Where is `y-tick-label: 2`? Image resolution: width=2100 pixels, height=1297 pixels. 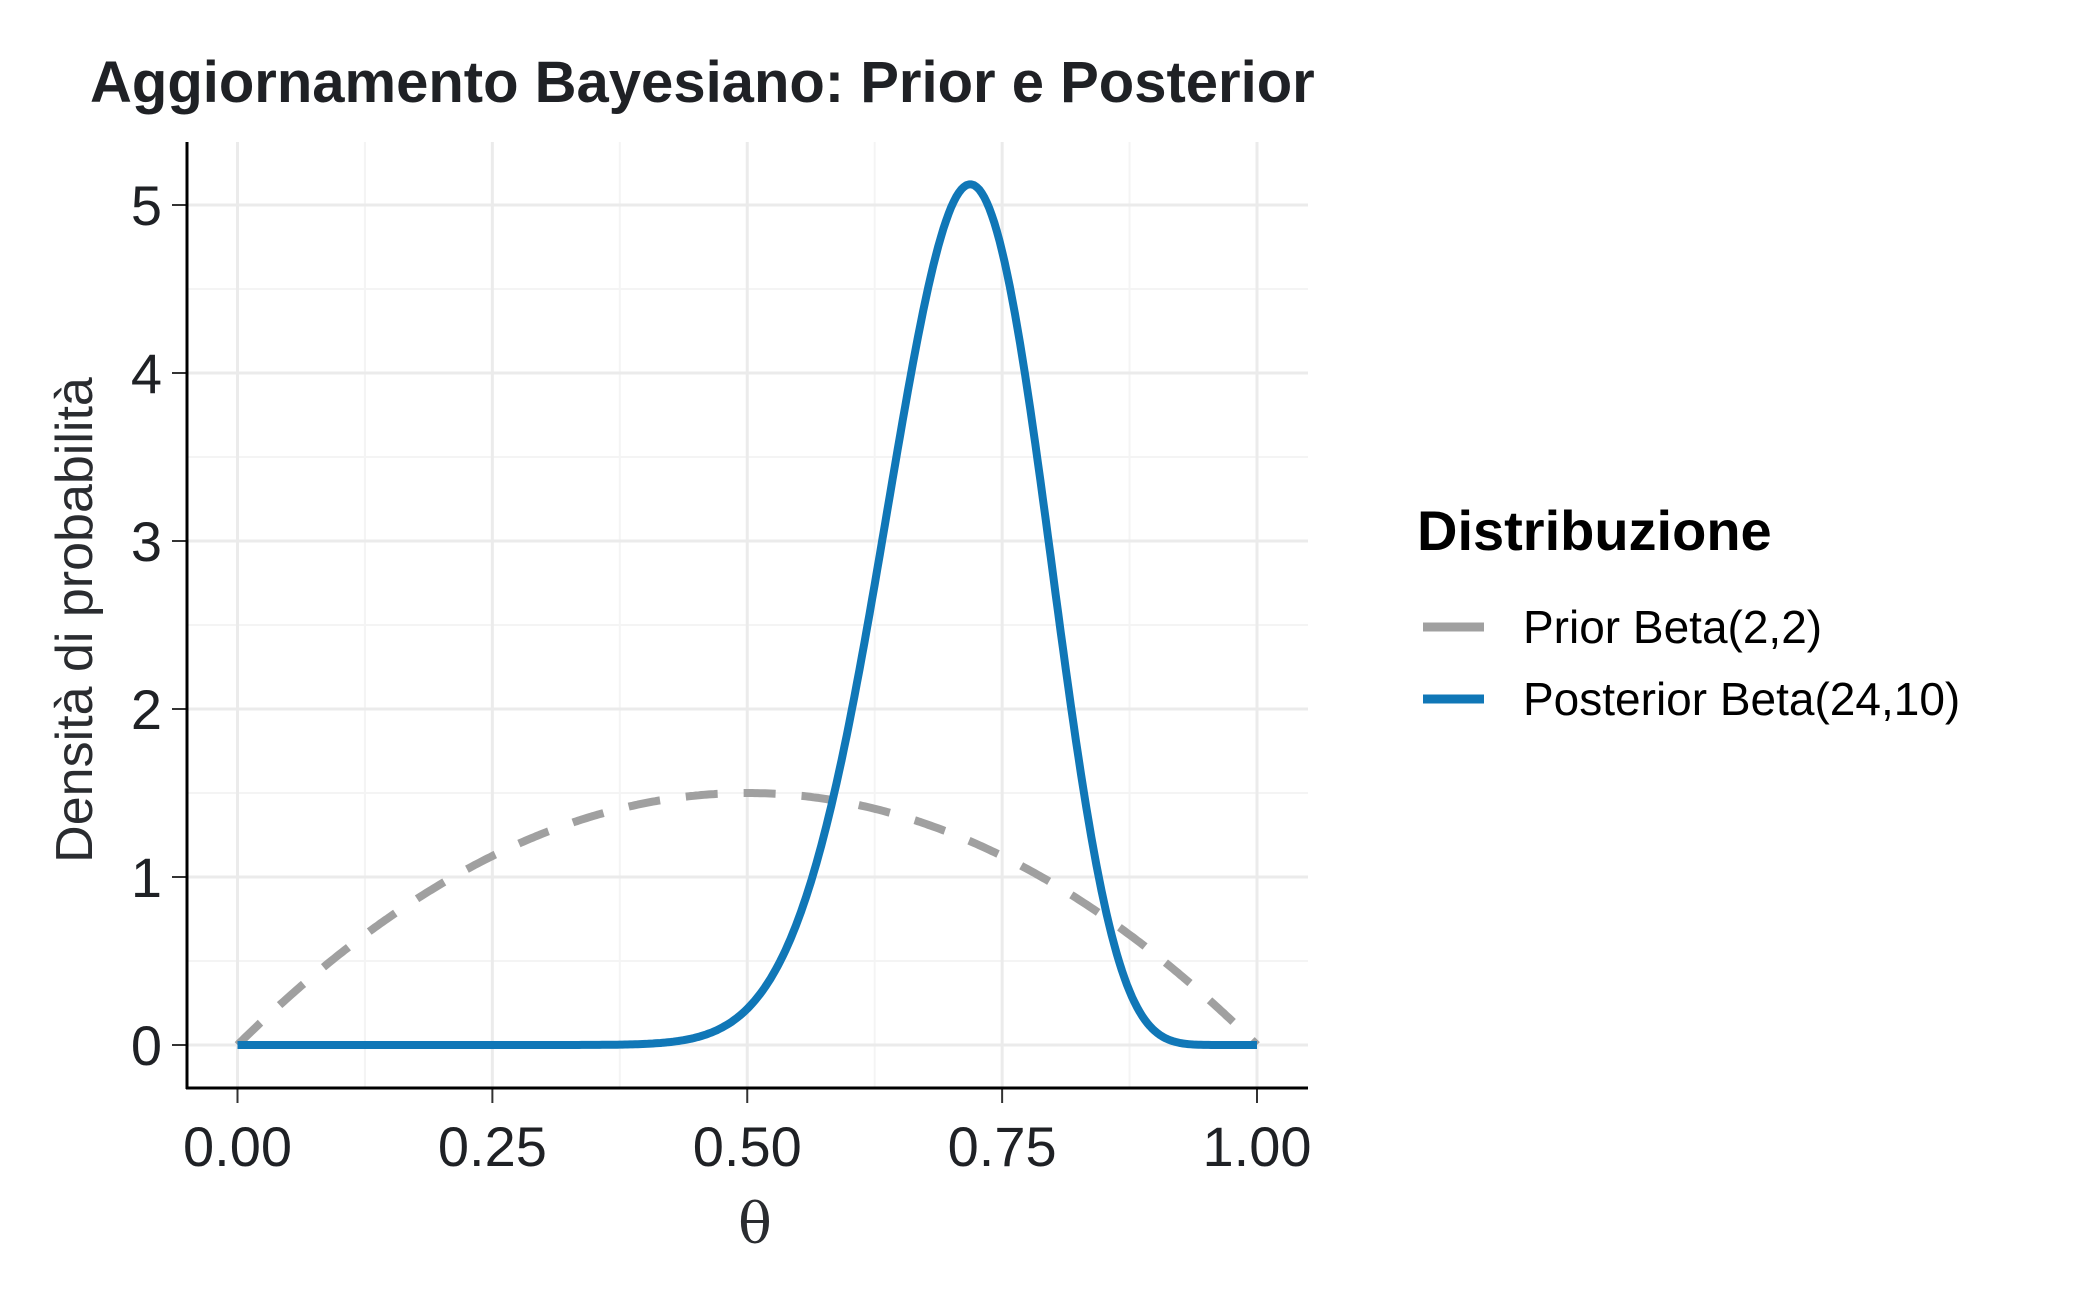
y-tick-label: 2 is located at coordinates (146, 709).